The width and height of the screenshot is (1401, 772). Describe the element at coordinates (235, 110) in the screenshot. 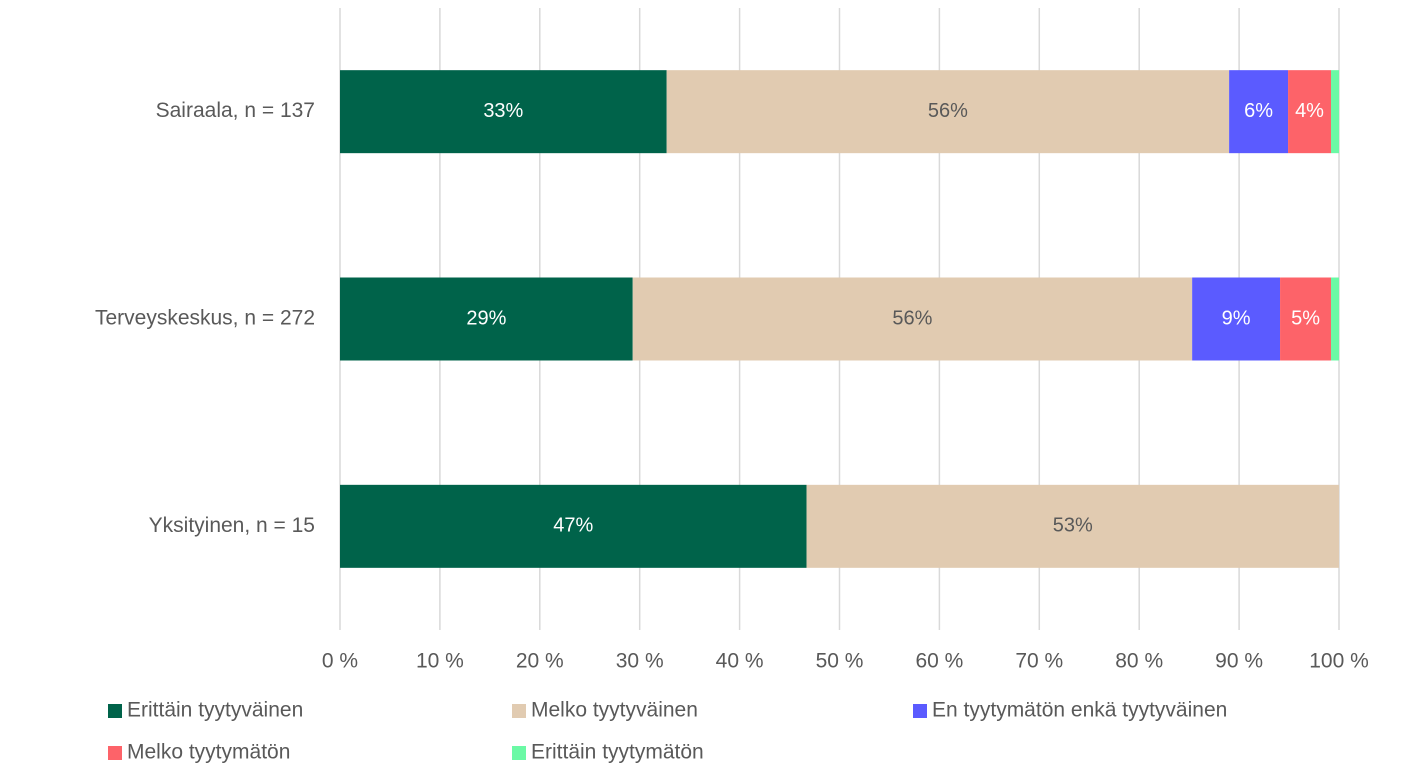

I see `category-label: Sairaala, n = 137` at that location.